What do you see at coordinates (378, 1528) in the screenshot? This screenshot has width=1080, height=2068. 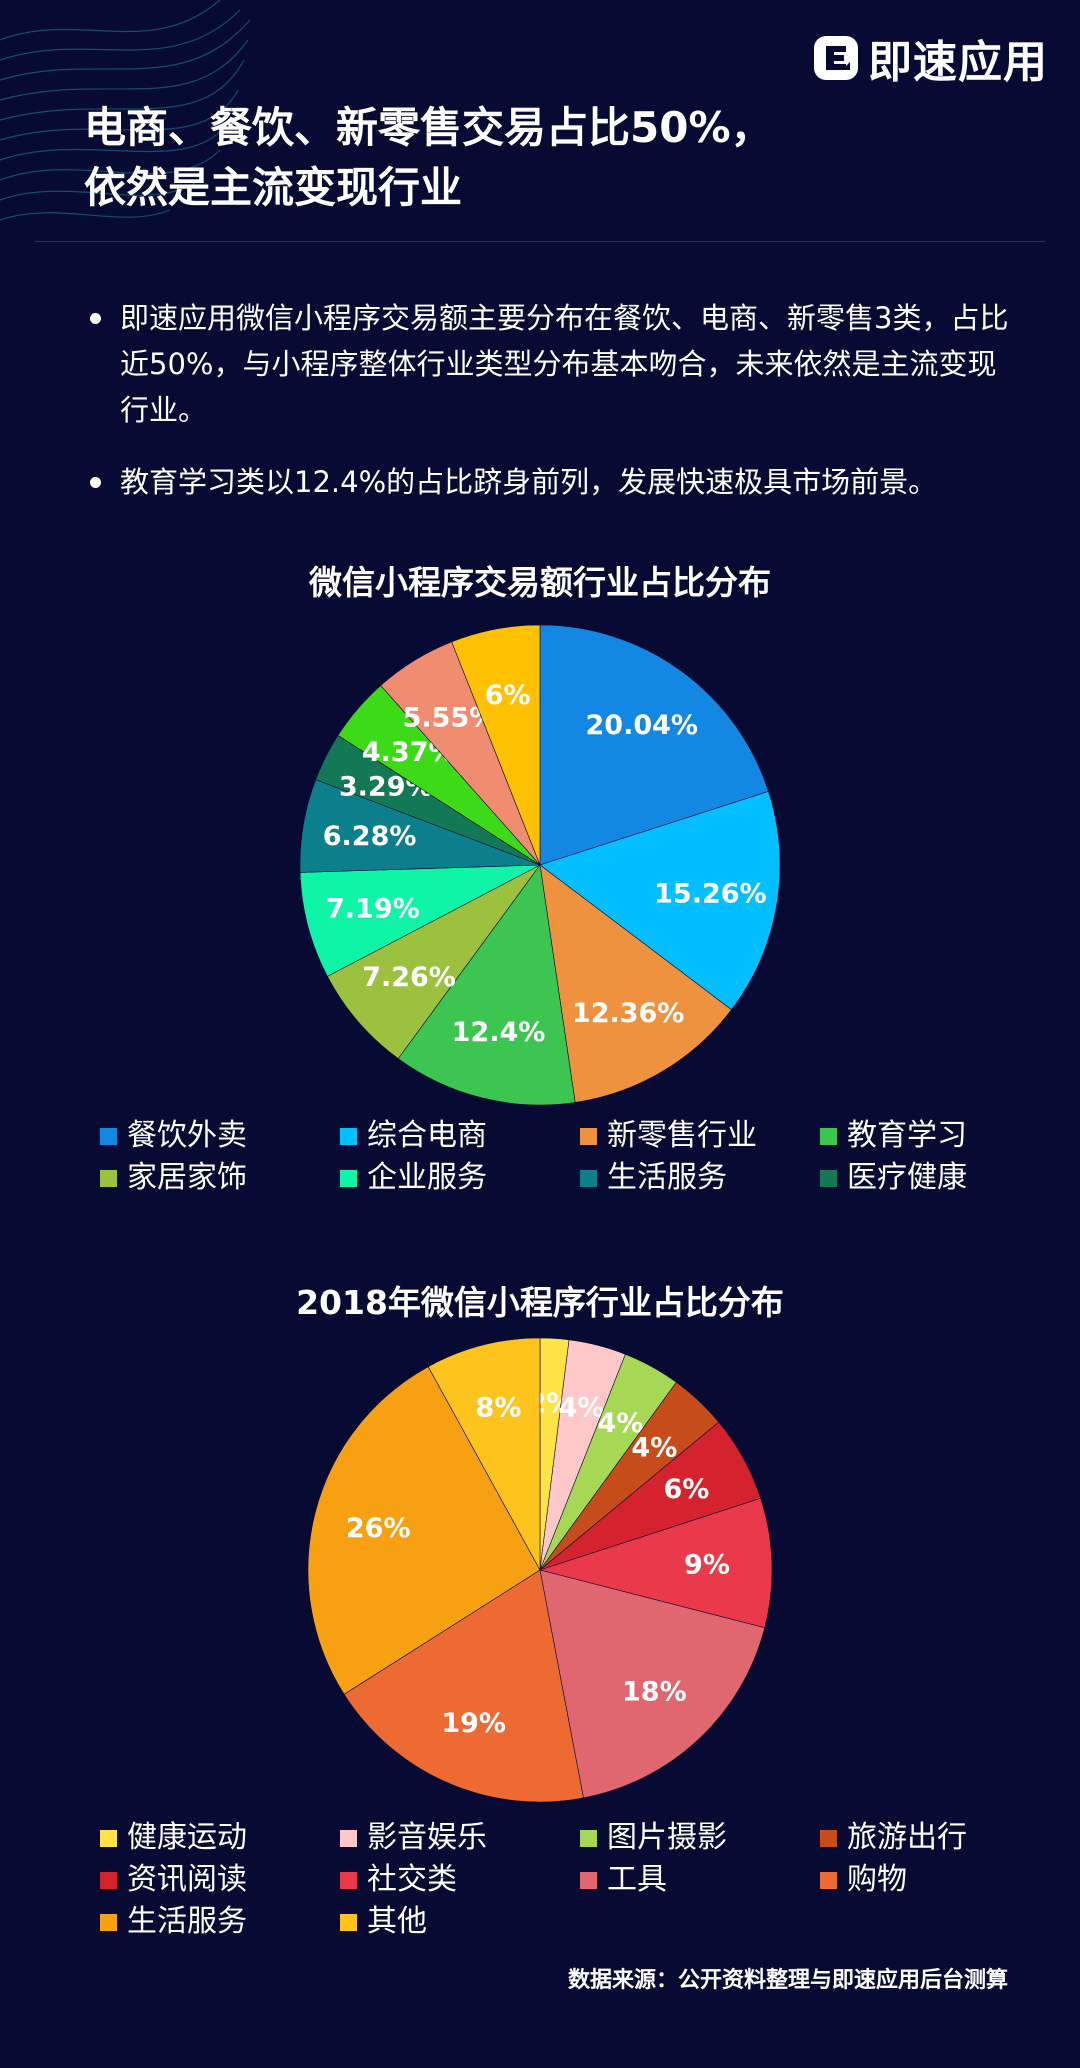 I see `data-label: 26%` at bounding box center [378, 1528].